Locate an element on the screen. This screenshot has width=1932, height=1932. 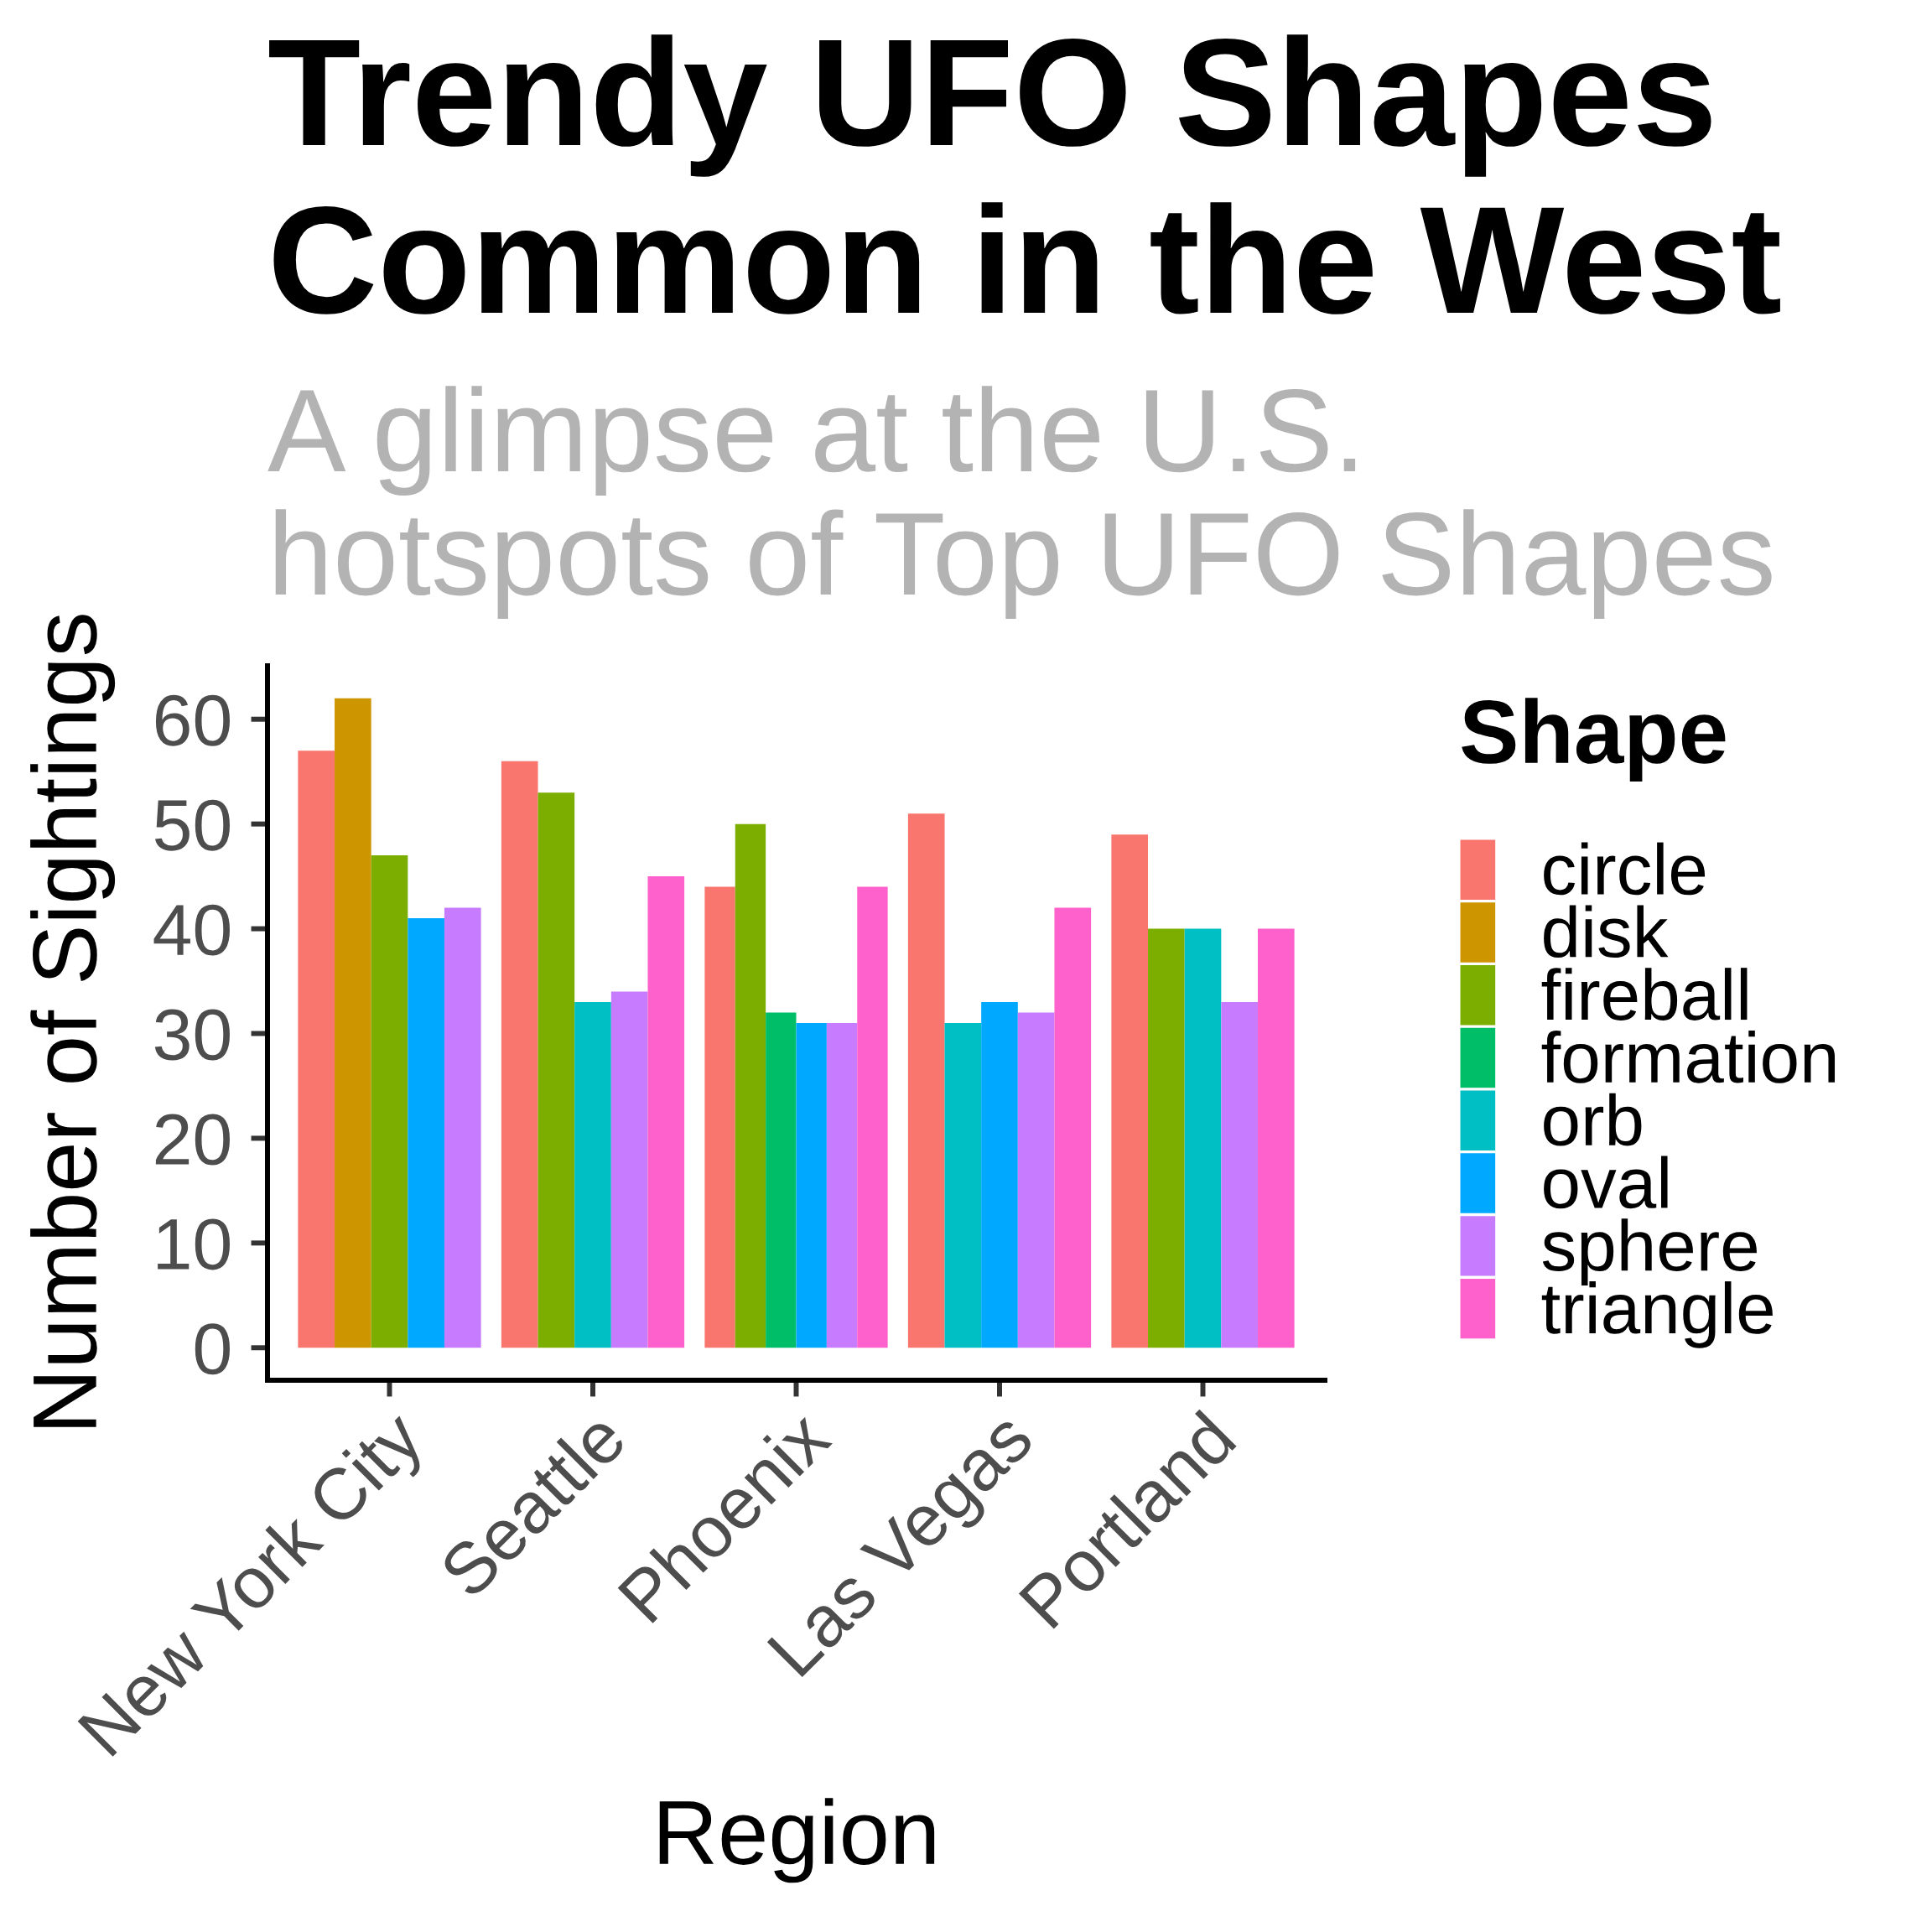
y-tick-label: 10 is located at coordinates (194, 1244).